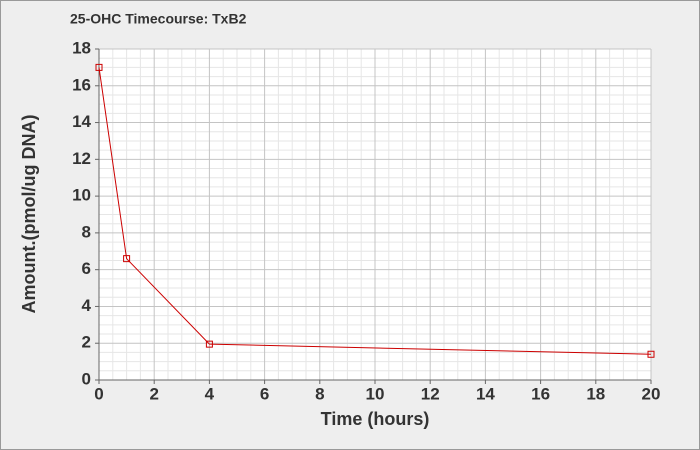 The width and height of the screenshot is (700, 450). What do you see at coordinates (86, 342) in the screenshot?
I see `y-tick-label: 2` at bounding box center [86, 342].